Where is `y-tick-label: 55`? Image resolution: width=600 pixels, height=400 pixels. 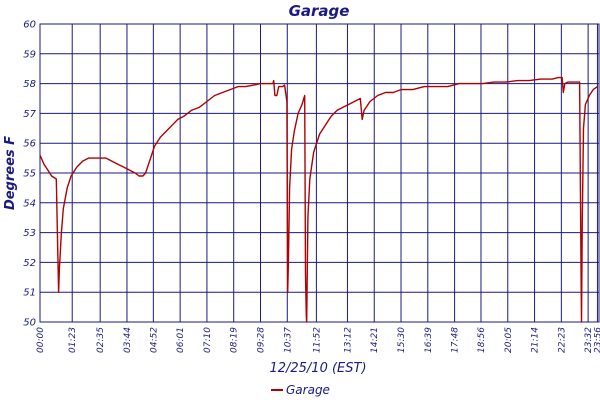 y-tick-label: 55 is located at coordinates (29, 174).